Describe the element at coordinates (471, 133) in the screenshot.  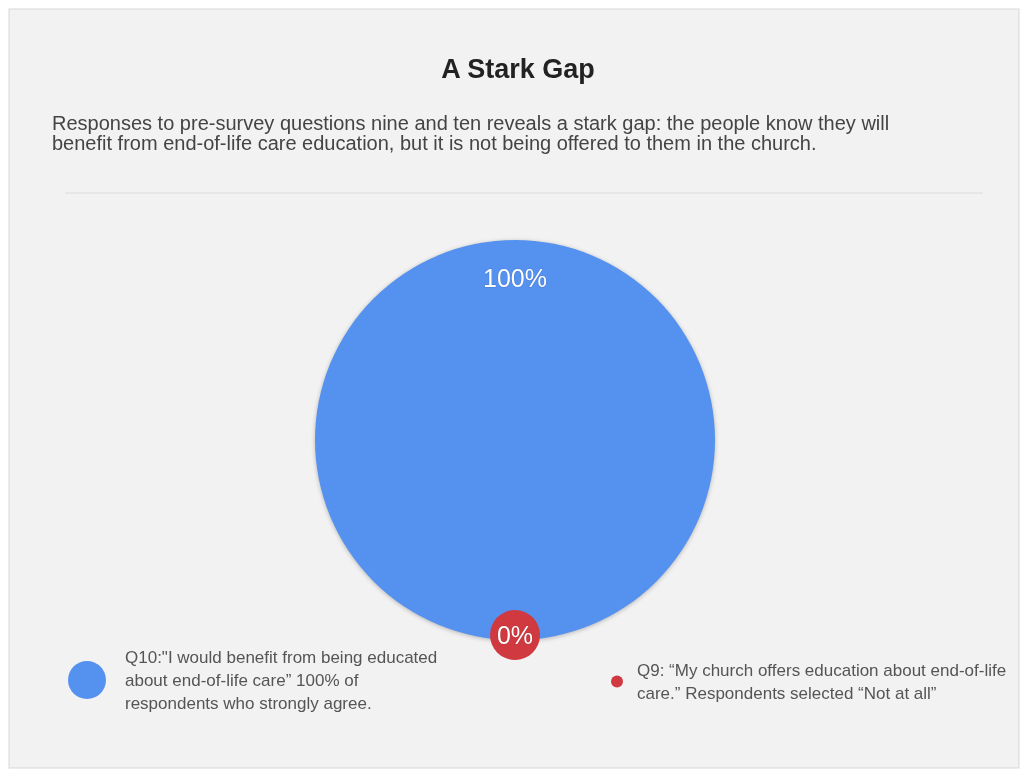
I see `chart-subtitle: Responses to pre-survey questions nine and ten reveals a stark gap: the people know they will benefit from end-of-life care education, but it is not being offered to them in the church.` at that location.